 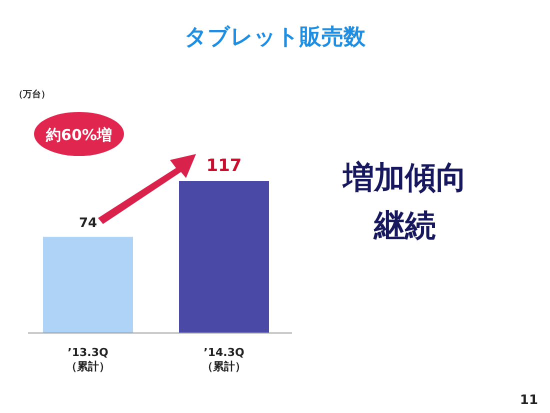 What do you see at coordinates (529, 400) in the screenshot?
I see `text: 11` at bounding box center [529, 400].